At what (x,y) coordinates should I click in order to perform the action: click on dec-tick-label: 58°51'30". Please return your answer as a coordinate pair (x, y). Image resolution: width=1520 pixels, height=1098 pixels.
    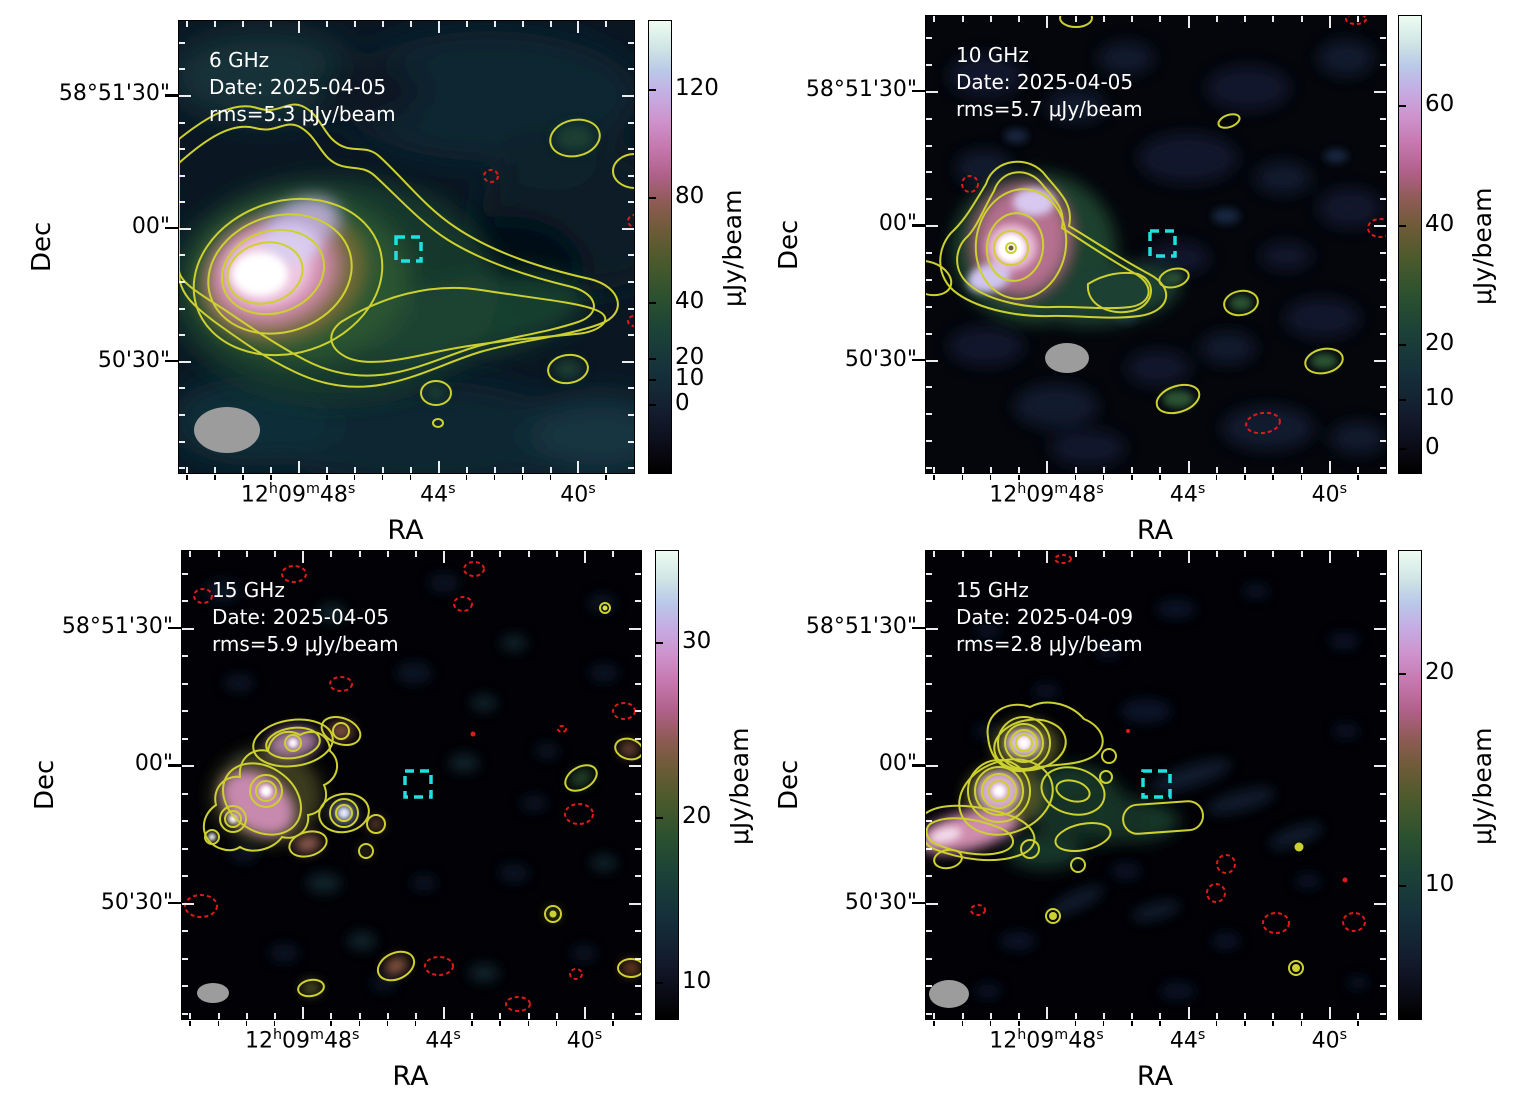
    Looking at the image, I should click on (117, 626).